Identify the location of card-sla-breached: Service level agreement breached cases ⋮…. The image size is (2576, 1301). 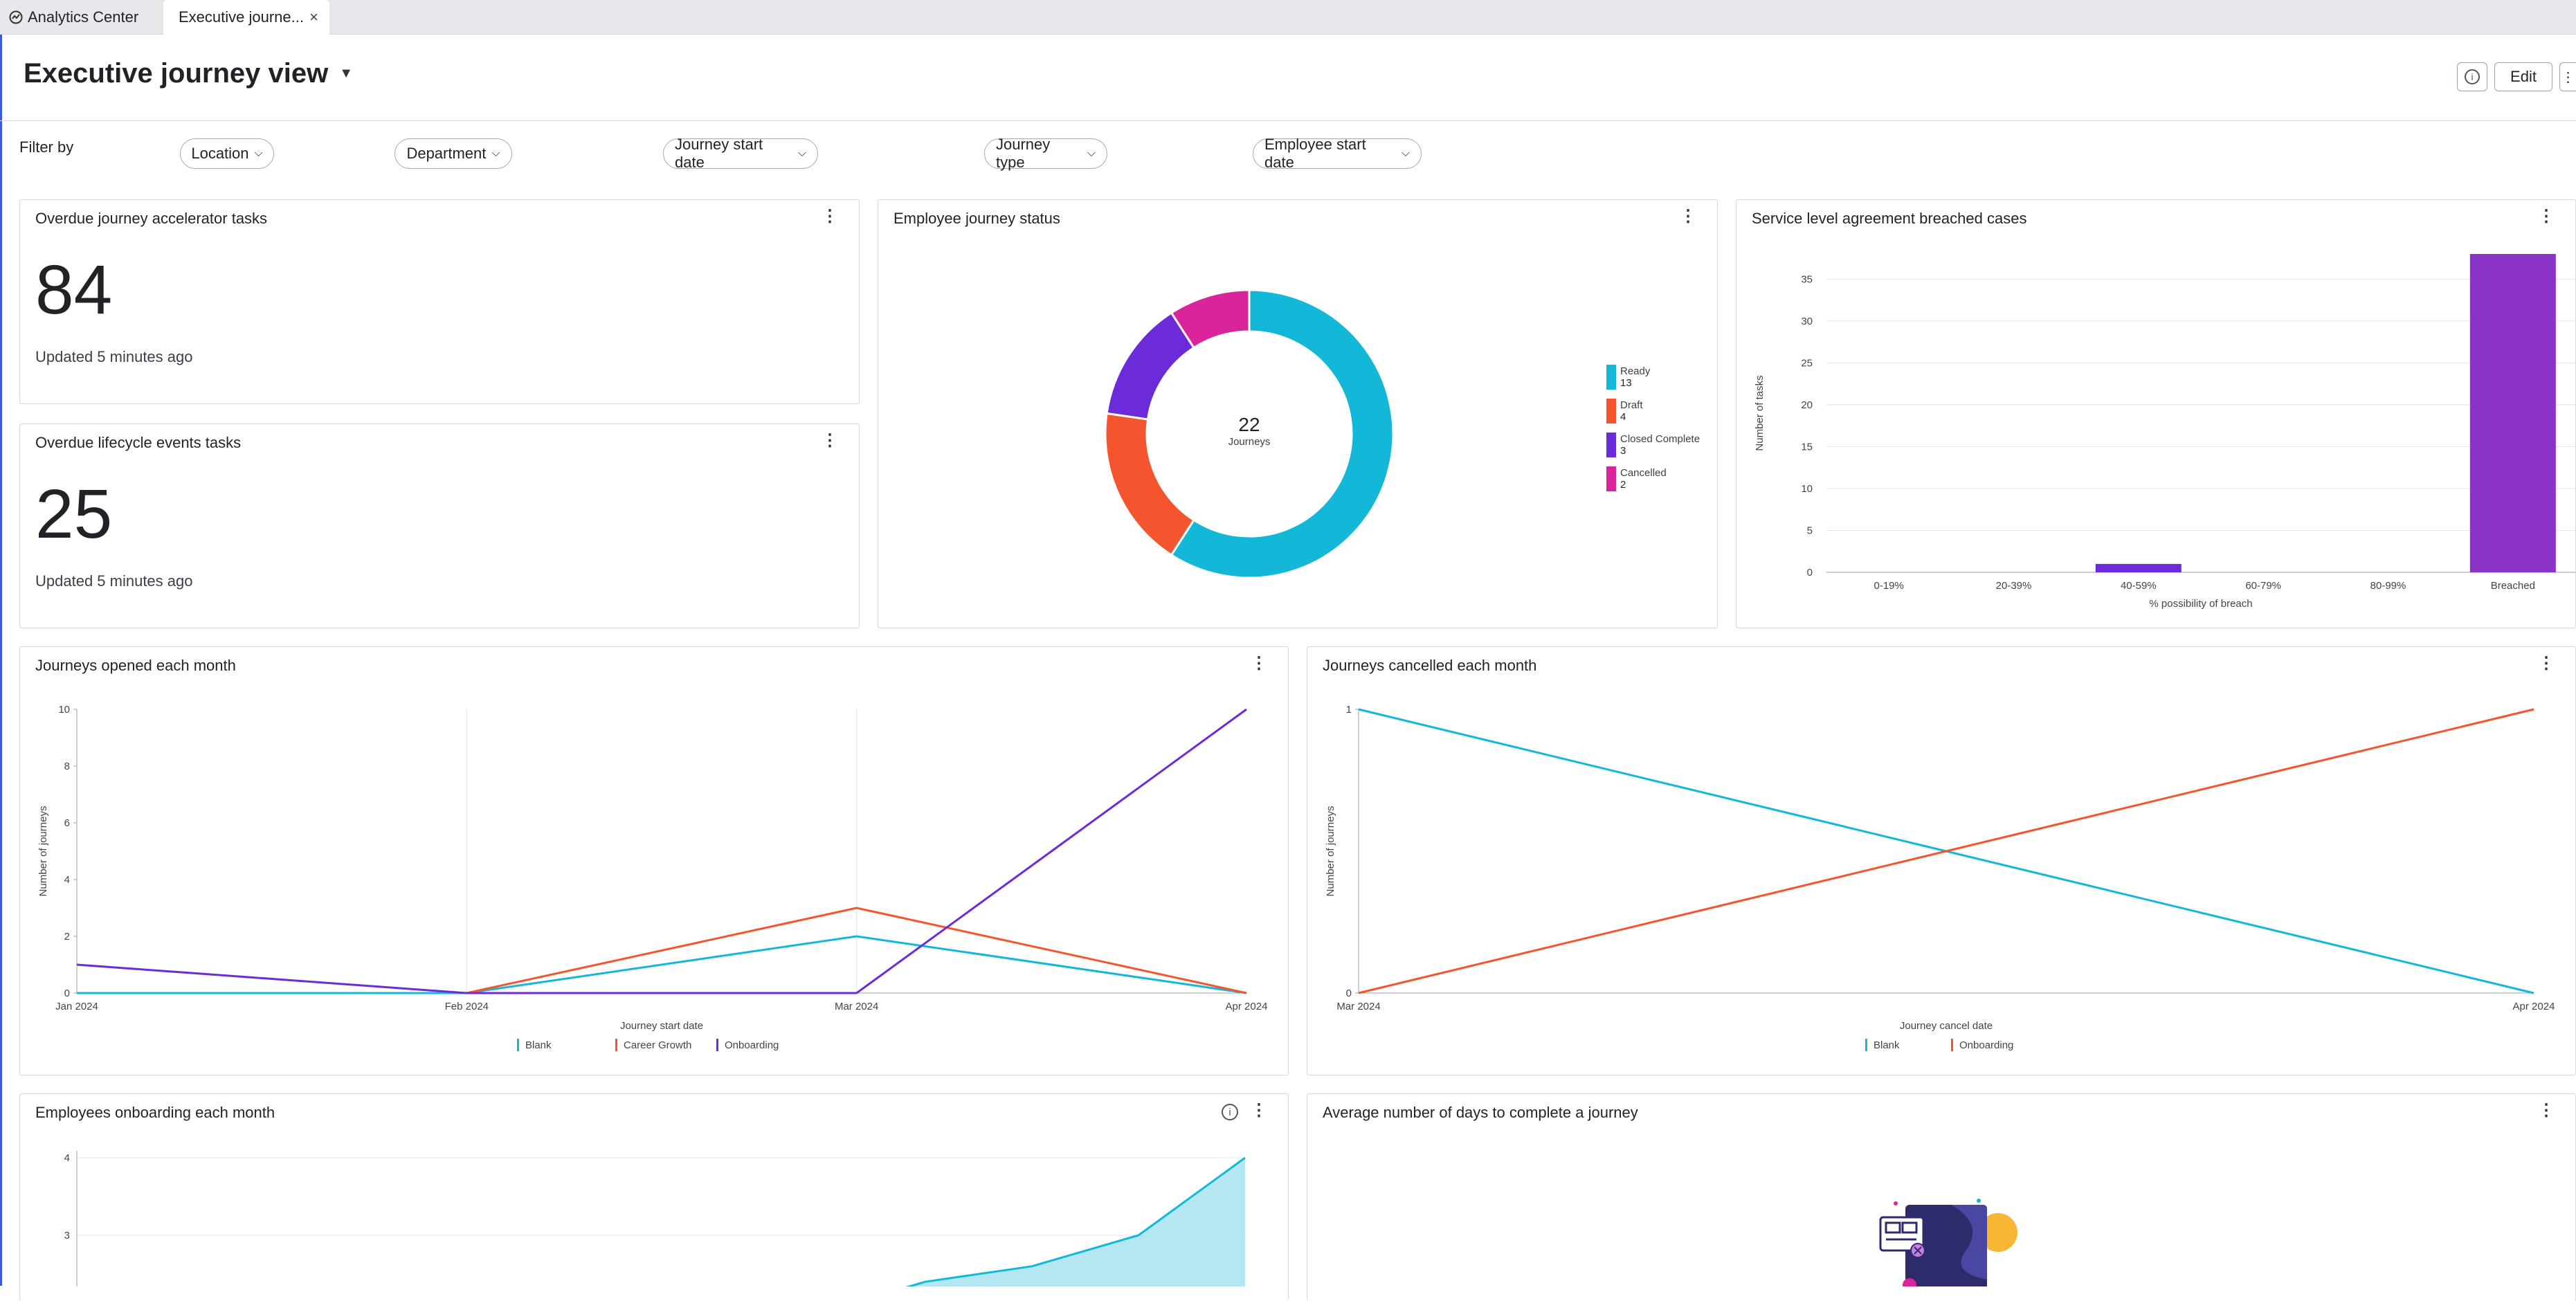
(2156, 413).